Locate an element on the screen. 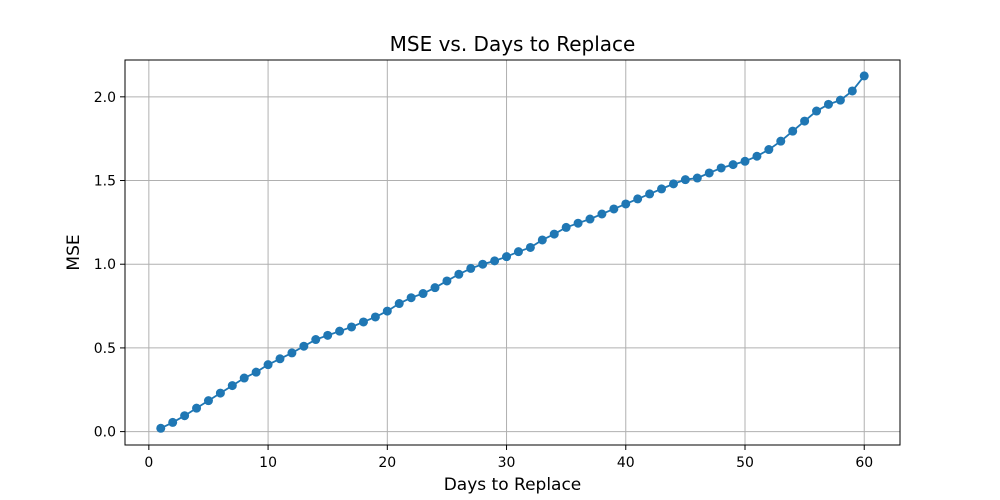 This screenshot has height=500, width=1000. y-tick-label: 1.5 is located at coordinates (105, 182).